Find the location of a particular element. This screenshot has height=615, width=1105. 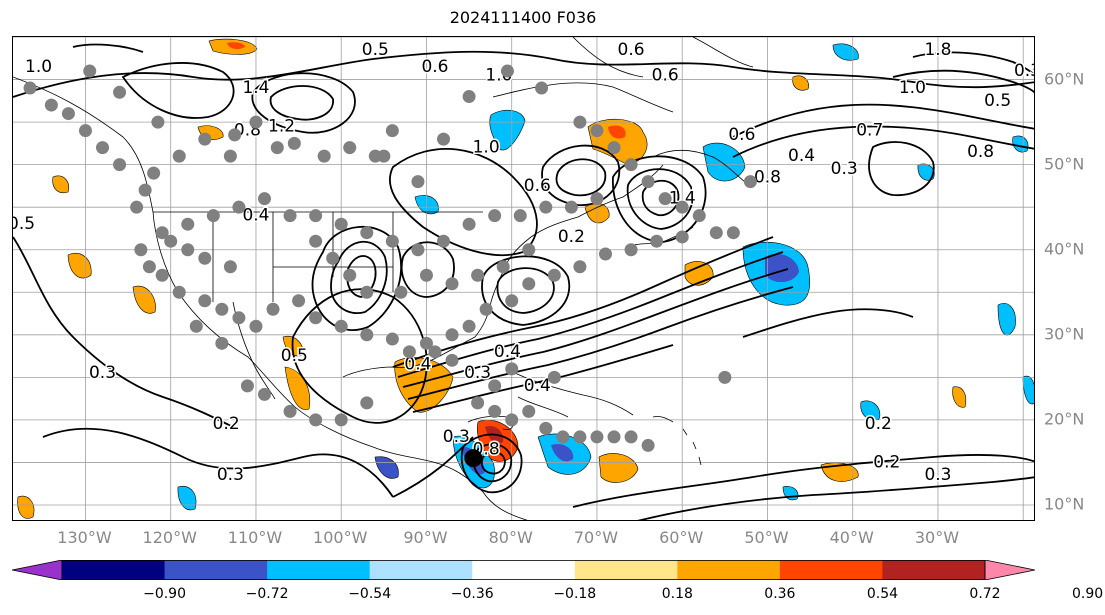

colorbar-tick-label: 0.54 is located at coordinates (882, 594).